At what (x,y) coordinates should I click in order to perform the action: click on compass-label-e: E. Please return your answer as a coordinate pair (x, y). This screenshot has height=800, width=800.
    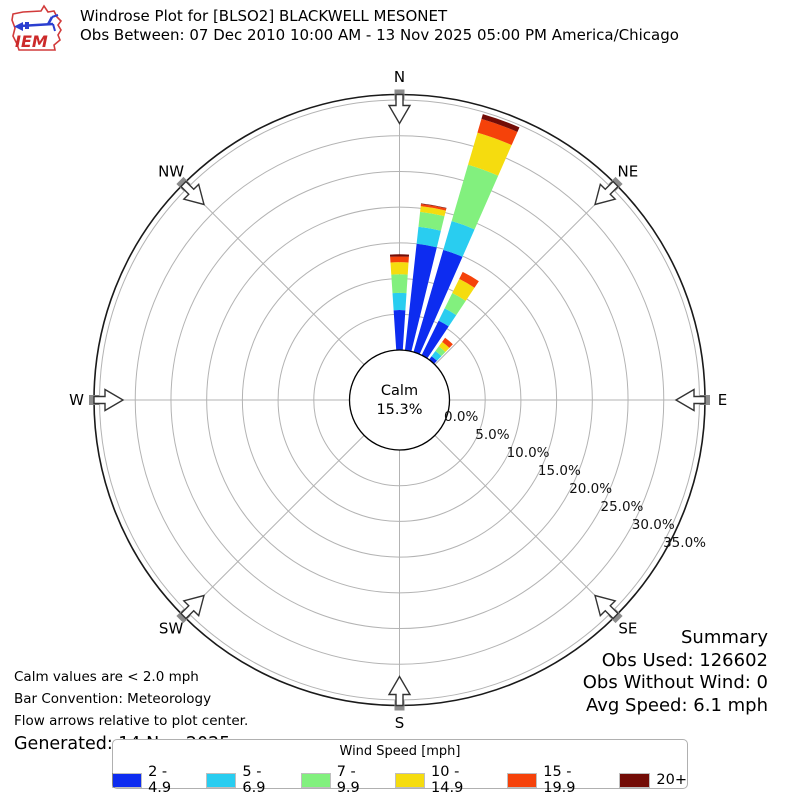
    Looking at the image, I should click on (722, 400).